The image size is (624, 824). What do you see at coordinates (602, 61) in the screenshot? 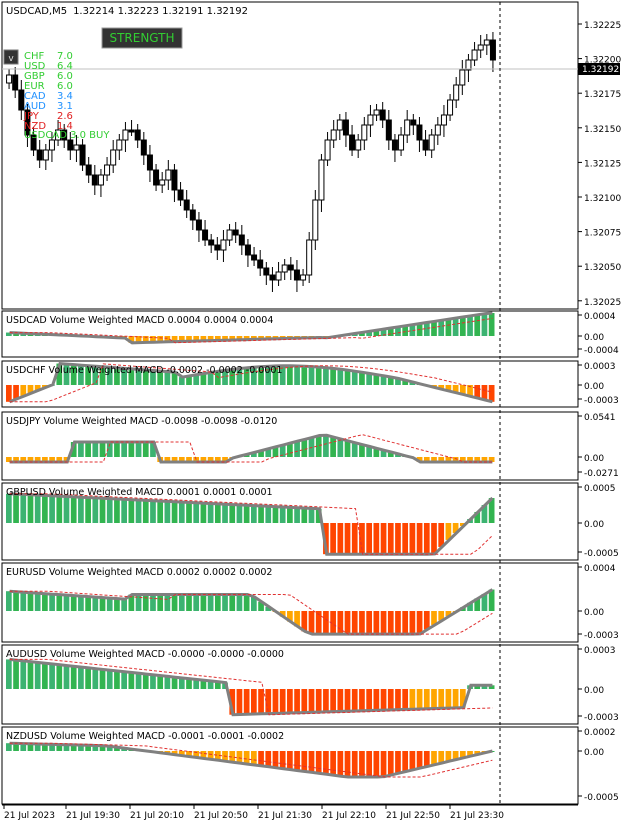
I see `price-label: 1.32200` at bounding box center [602, 61].